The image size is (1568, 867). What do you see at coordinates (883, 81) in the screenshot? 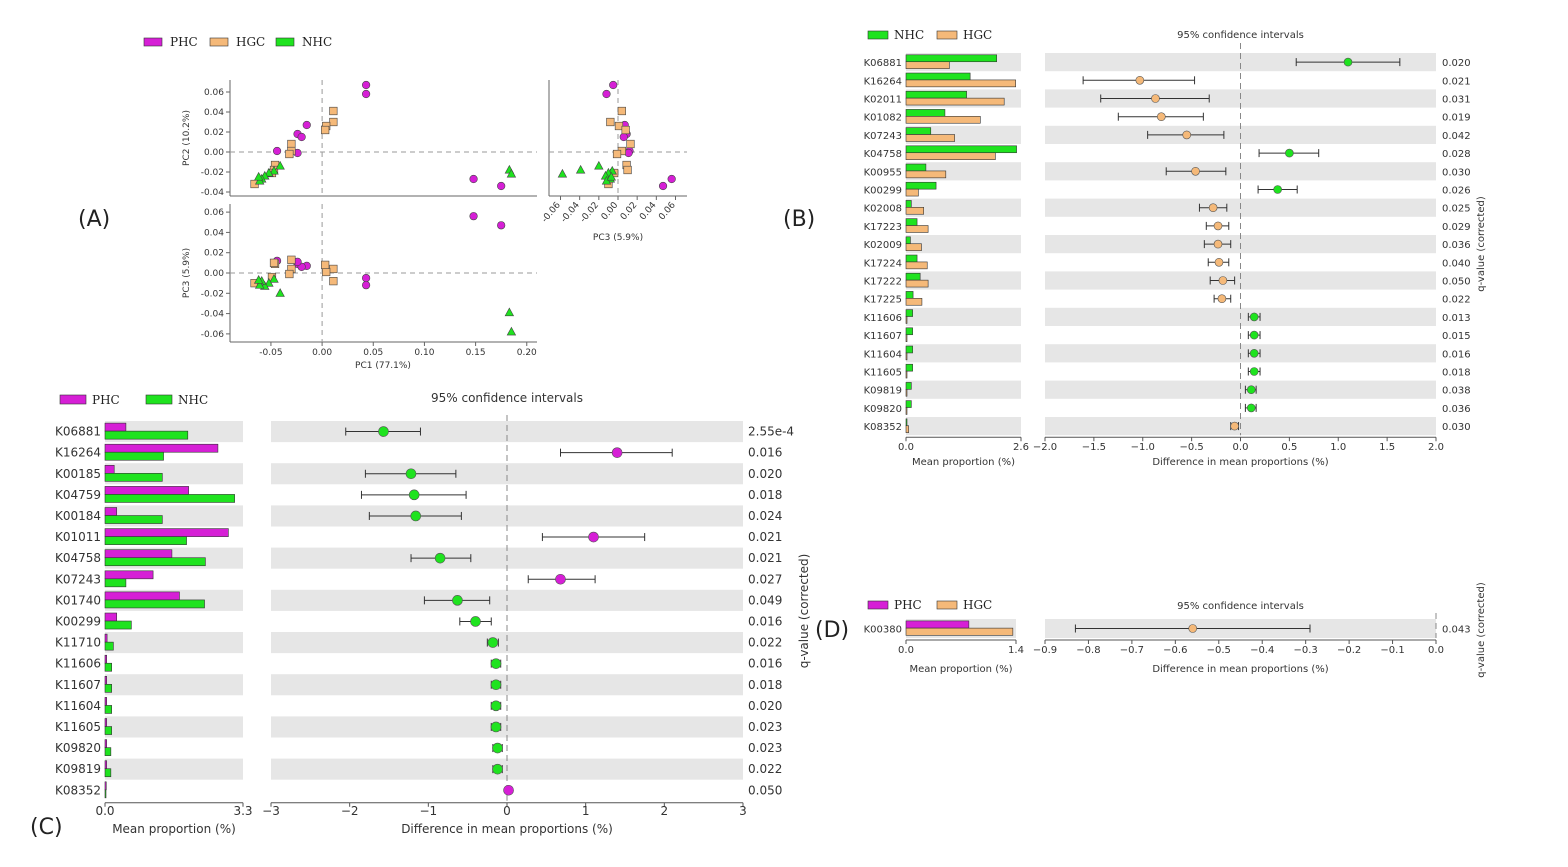
I see `row-label: K16264` at bounding box center [883, 81].